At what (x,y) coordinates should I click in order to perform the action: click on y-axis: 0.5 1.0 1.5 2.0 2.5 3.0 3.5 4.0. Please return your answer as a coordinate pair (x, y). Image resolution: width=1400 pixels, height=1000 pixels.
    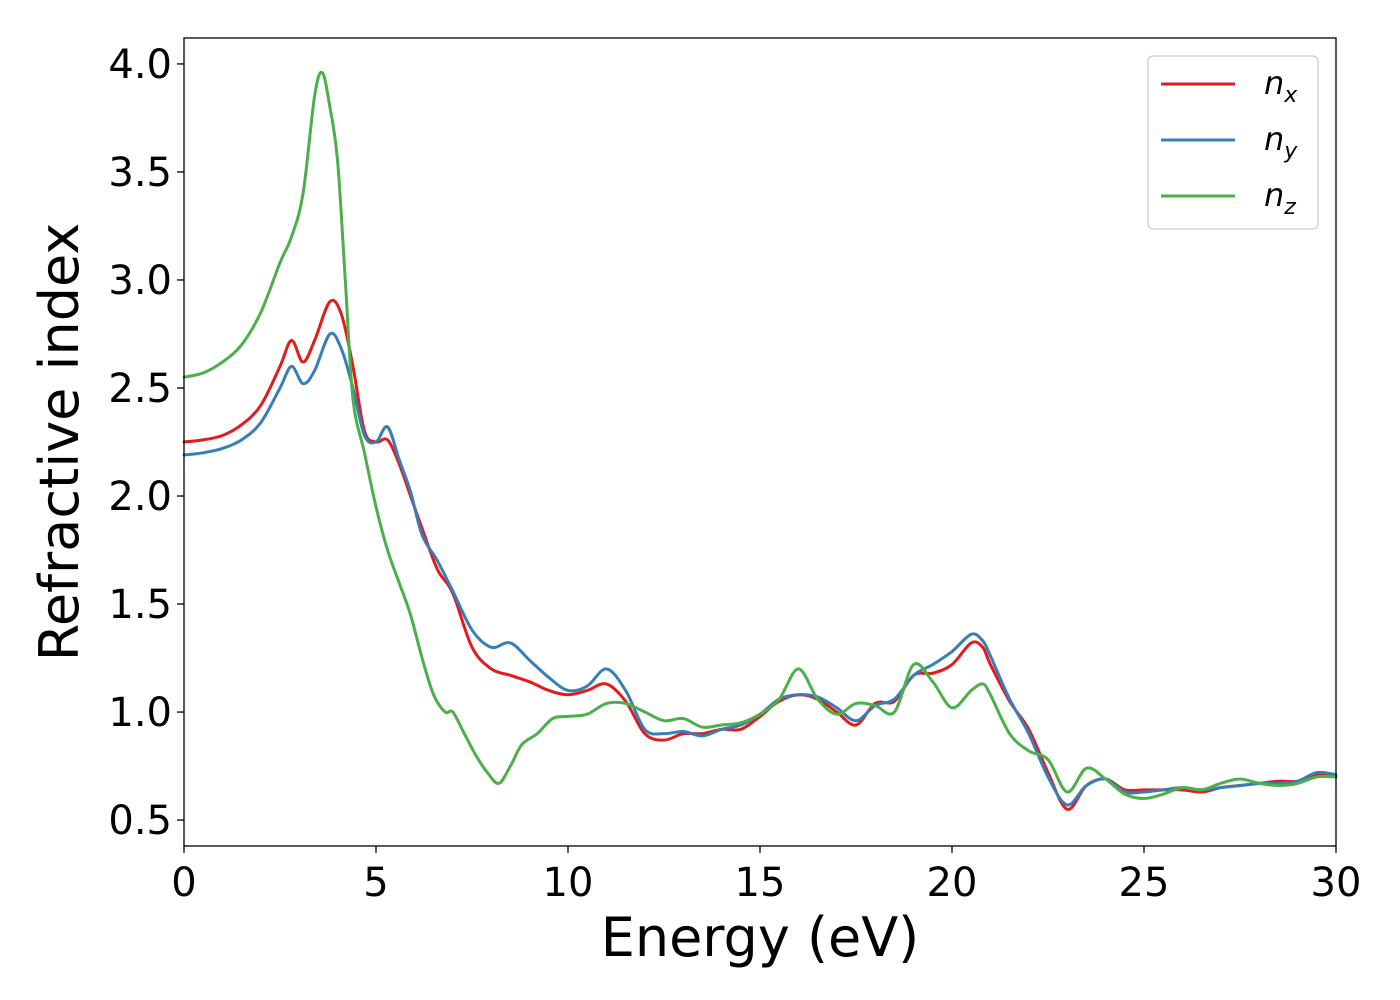
    Looking at the image, I should click on (146, 443).